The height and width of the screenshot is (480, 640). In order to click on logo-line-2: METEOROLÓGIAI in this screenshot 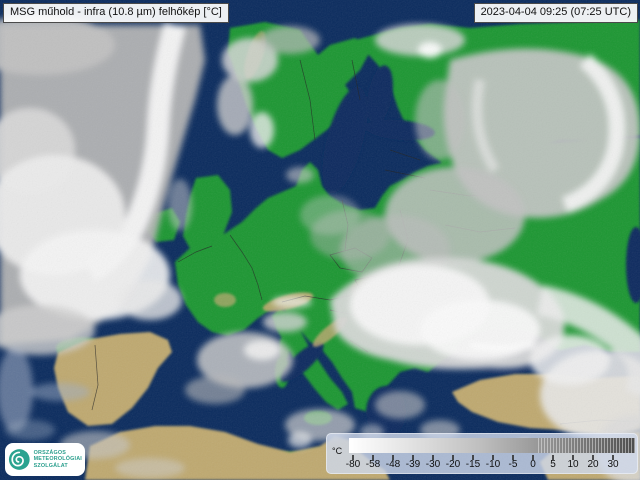, I will do `click(57, 459)`.